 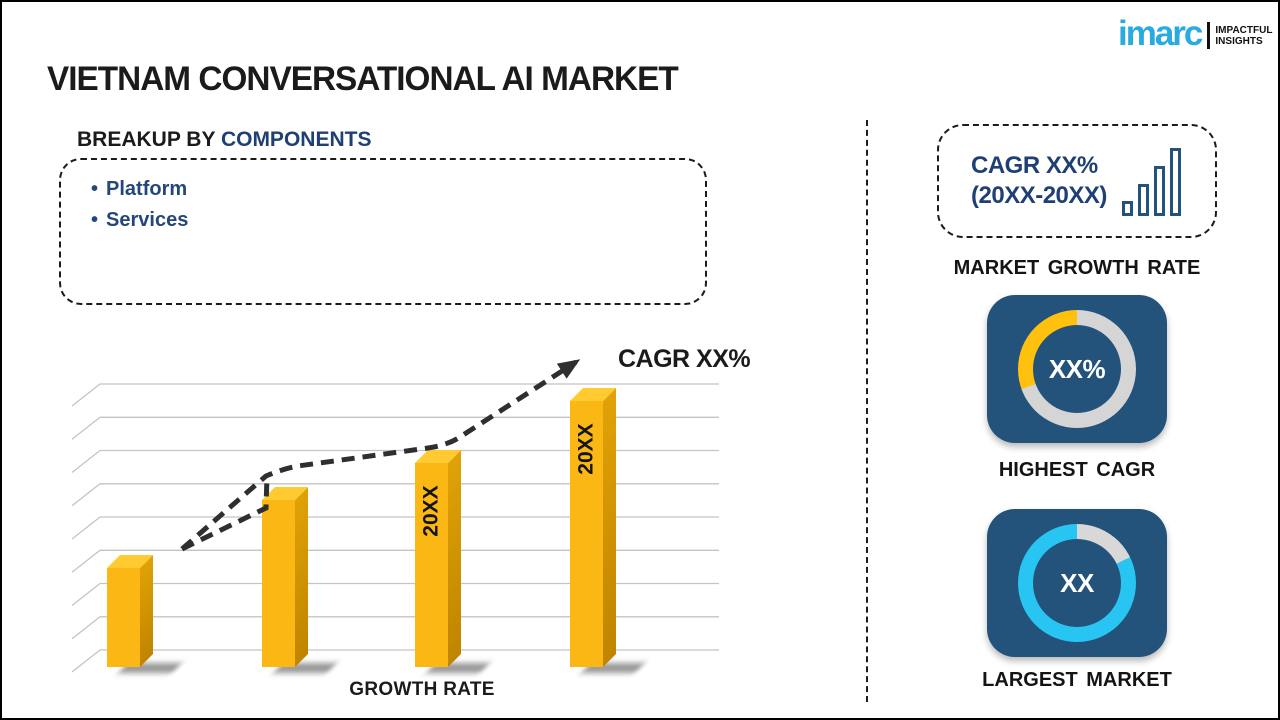 I want to click on cagr-summary-box: CAGR XX% (20XX-20XX), so click(x=1077, y=181).